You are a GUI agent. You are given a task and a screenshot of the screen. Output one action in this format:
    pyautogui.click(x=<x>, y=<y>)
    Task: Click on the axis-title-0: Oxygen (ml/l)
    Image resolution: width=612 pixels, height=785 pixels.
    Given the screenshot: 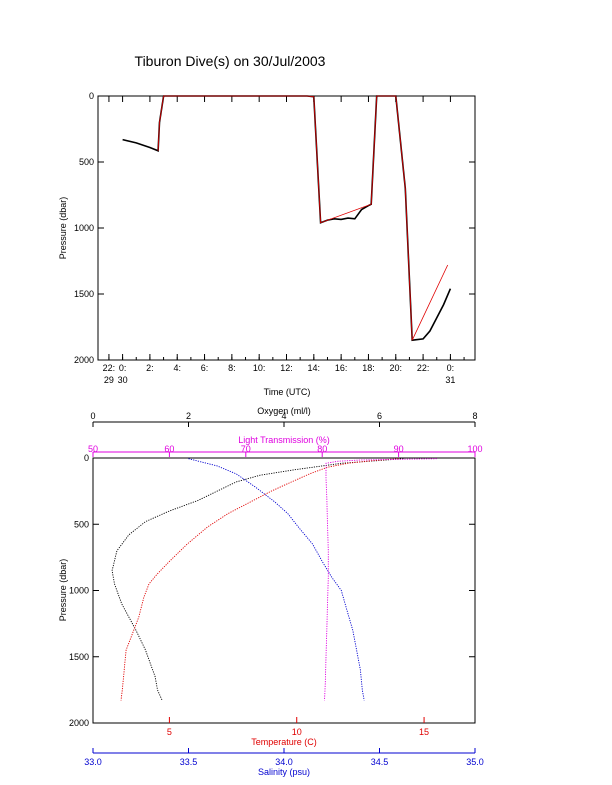 What is the action you would take?
    pyautogui.click(x=284, y=411)
    